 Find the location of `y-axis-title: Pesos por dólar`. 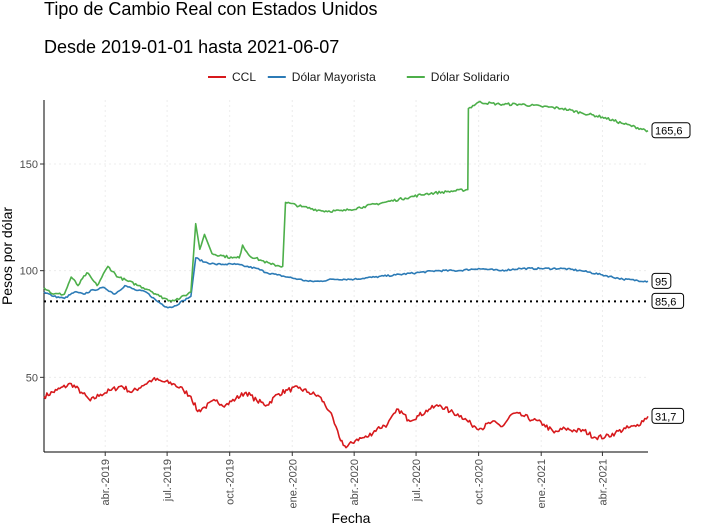

y-axis-title: Pesos por dólar is located at coordinates (7, 256).